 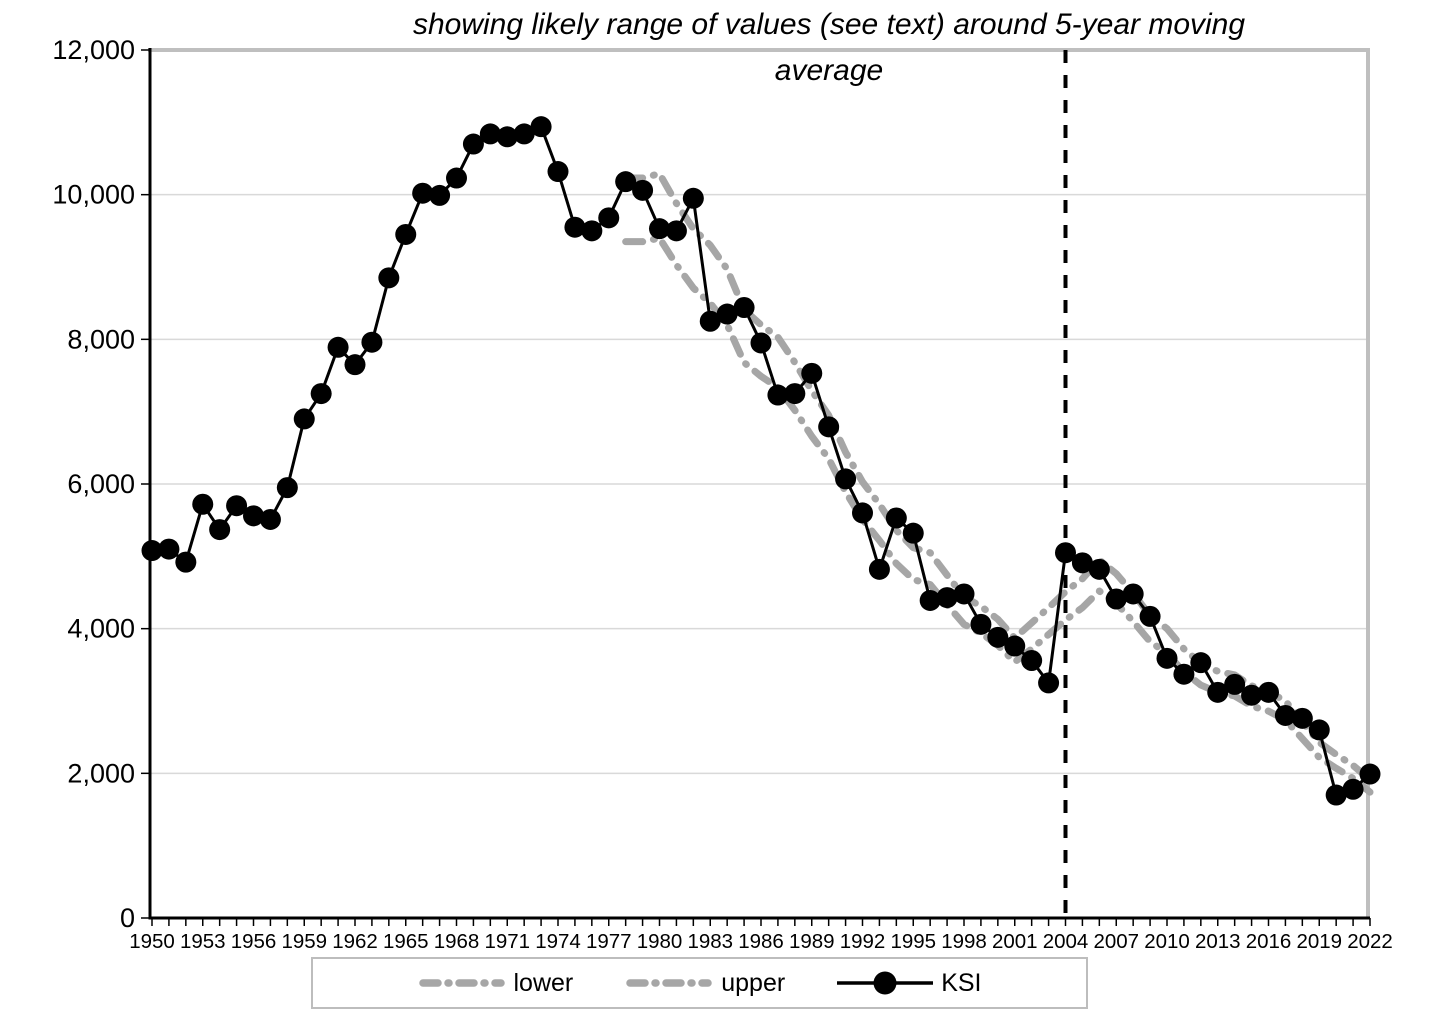 I want to click on legend-swatch-ksi-line-marker-icon, so click(x=885, y=983).